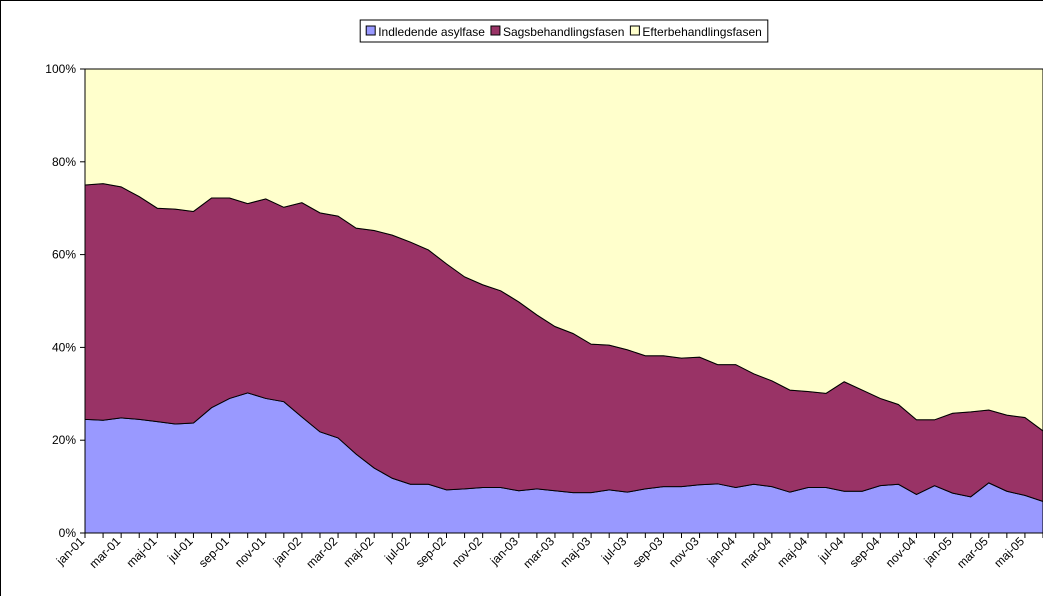 This screenshot has width=1043, height=596. Describe the element at coordinates (64, 255) in the screenshot. I see `y-tick-label: 60%` at that location.